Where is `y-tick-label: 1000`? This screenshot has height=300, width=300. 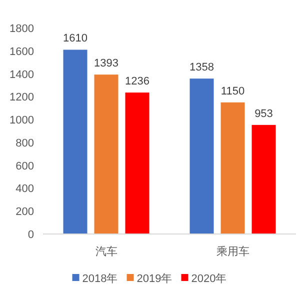
y-tick-label: 1000 is located at coordinates (22, 120).